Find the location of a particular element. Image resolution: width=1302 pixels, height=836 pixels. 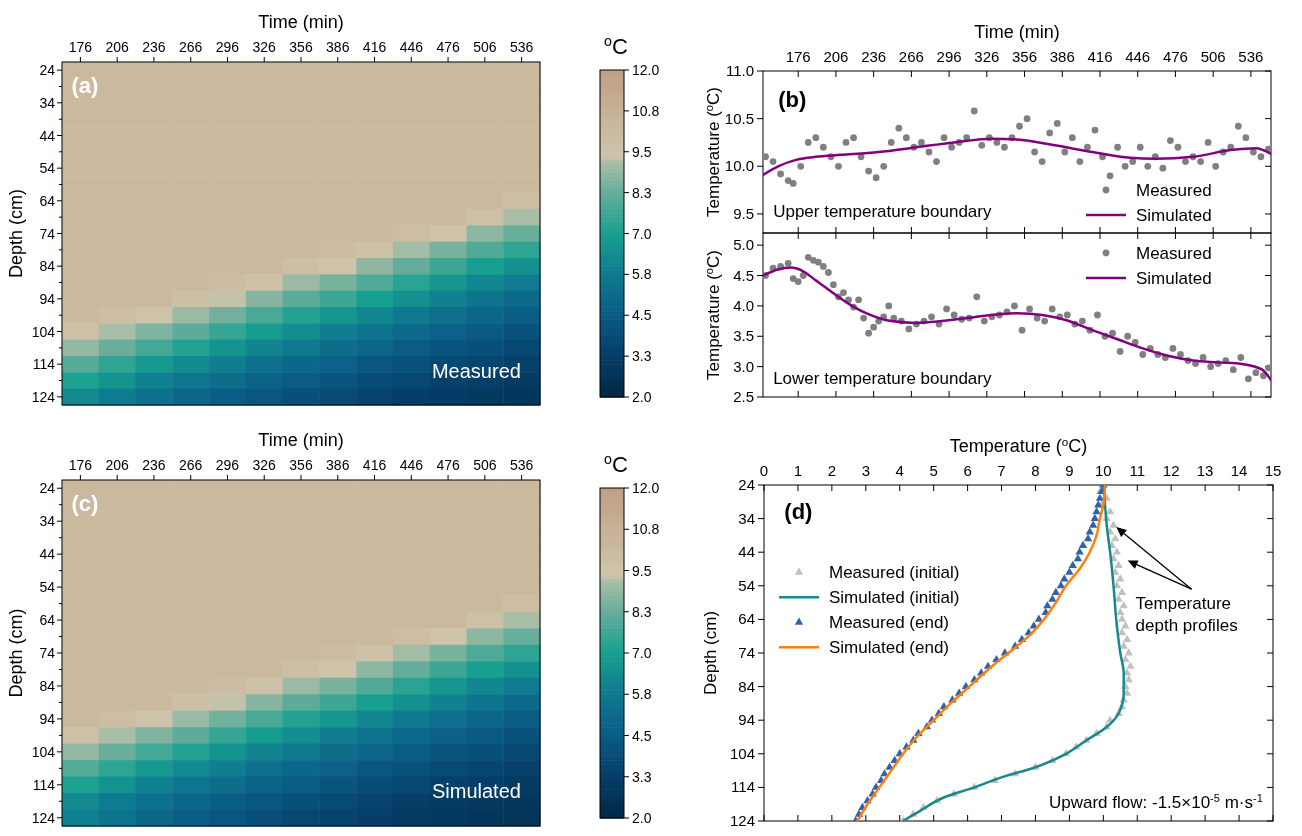

x-tick-label: 13 is located at coordinates (1205, 470).